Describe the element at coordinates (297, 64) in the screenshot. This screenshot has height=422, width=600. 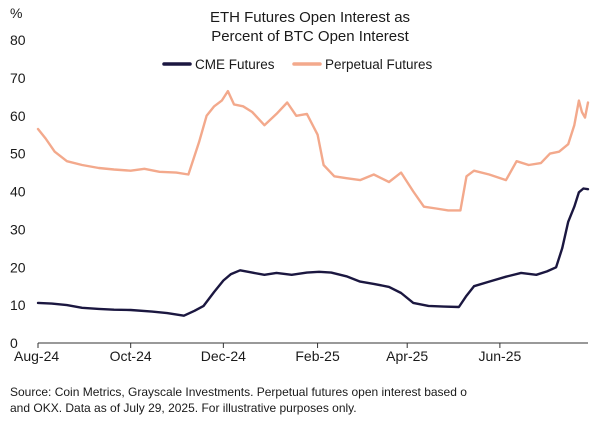
I see `legend: CME Futures Perpetual Futures` at that location.